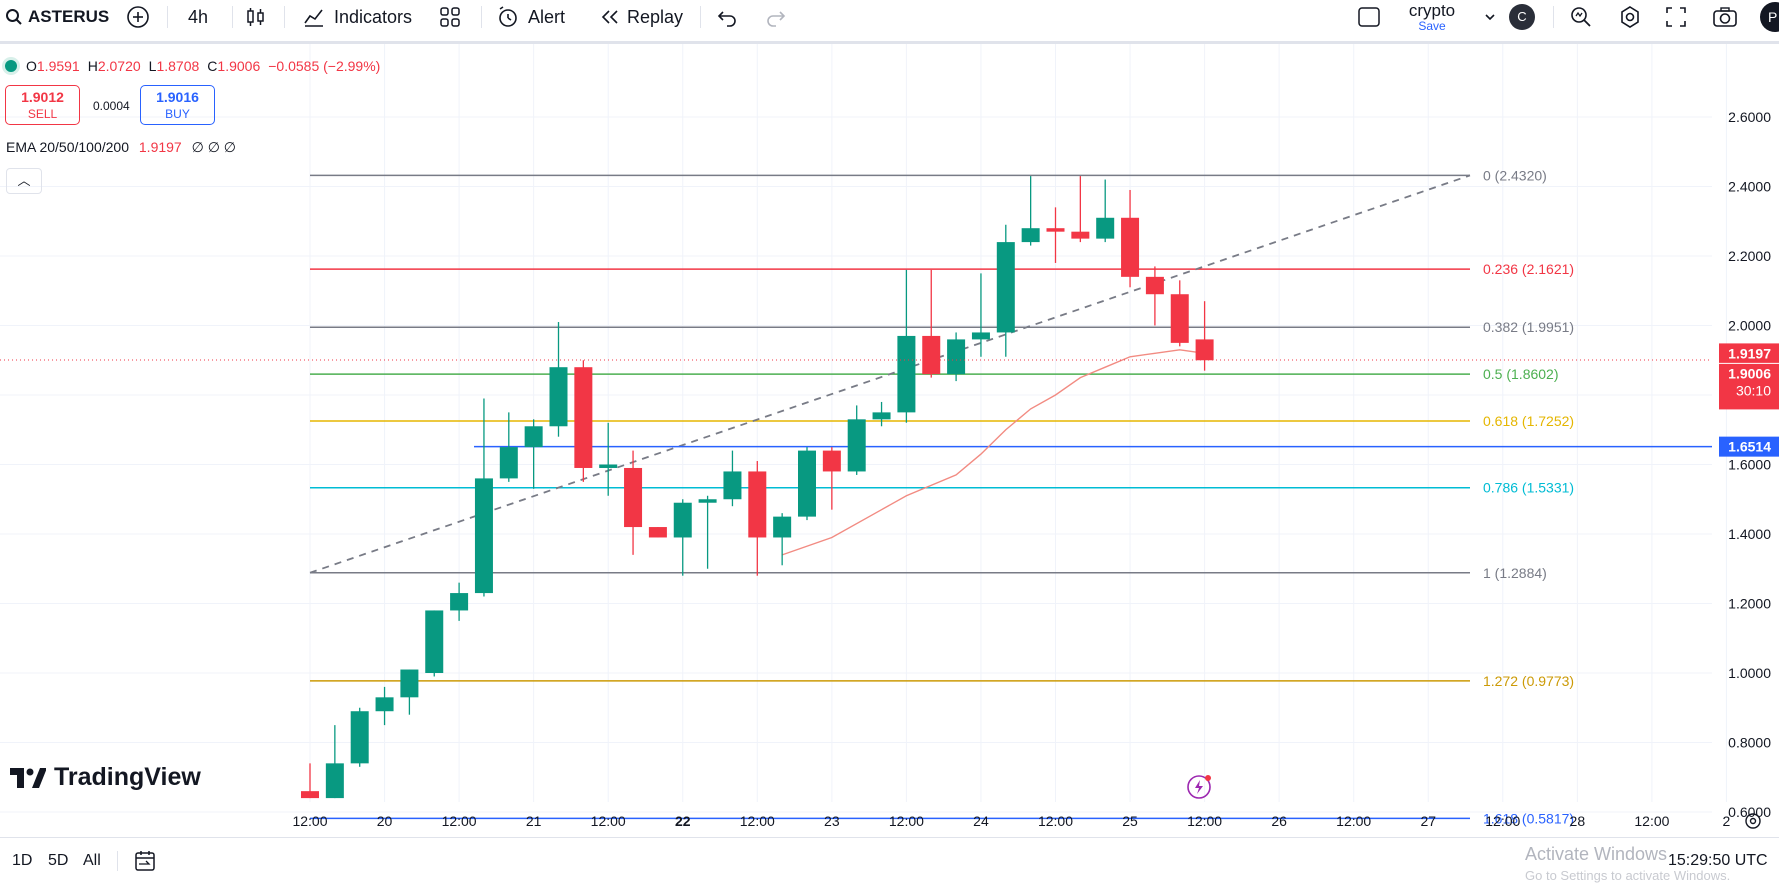  I want to click on fib-level-label: 1.618 (0.5817), so click(1528, 818).